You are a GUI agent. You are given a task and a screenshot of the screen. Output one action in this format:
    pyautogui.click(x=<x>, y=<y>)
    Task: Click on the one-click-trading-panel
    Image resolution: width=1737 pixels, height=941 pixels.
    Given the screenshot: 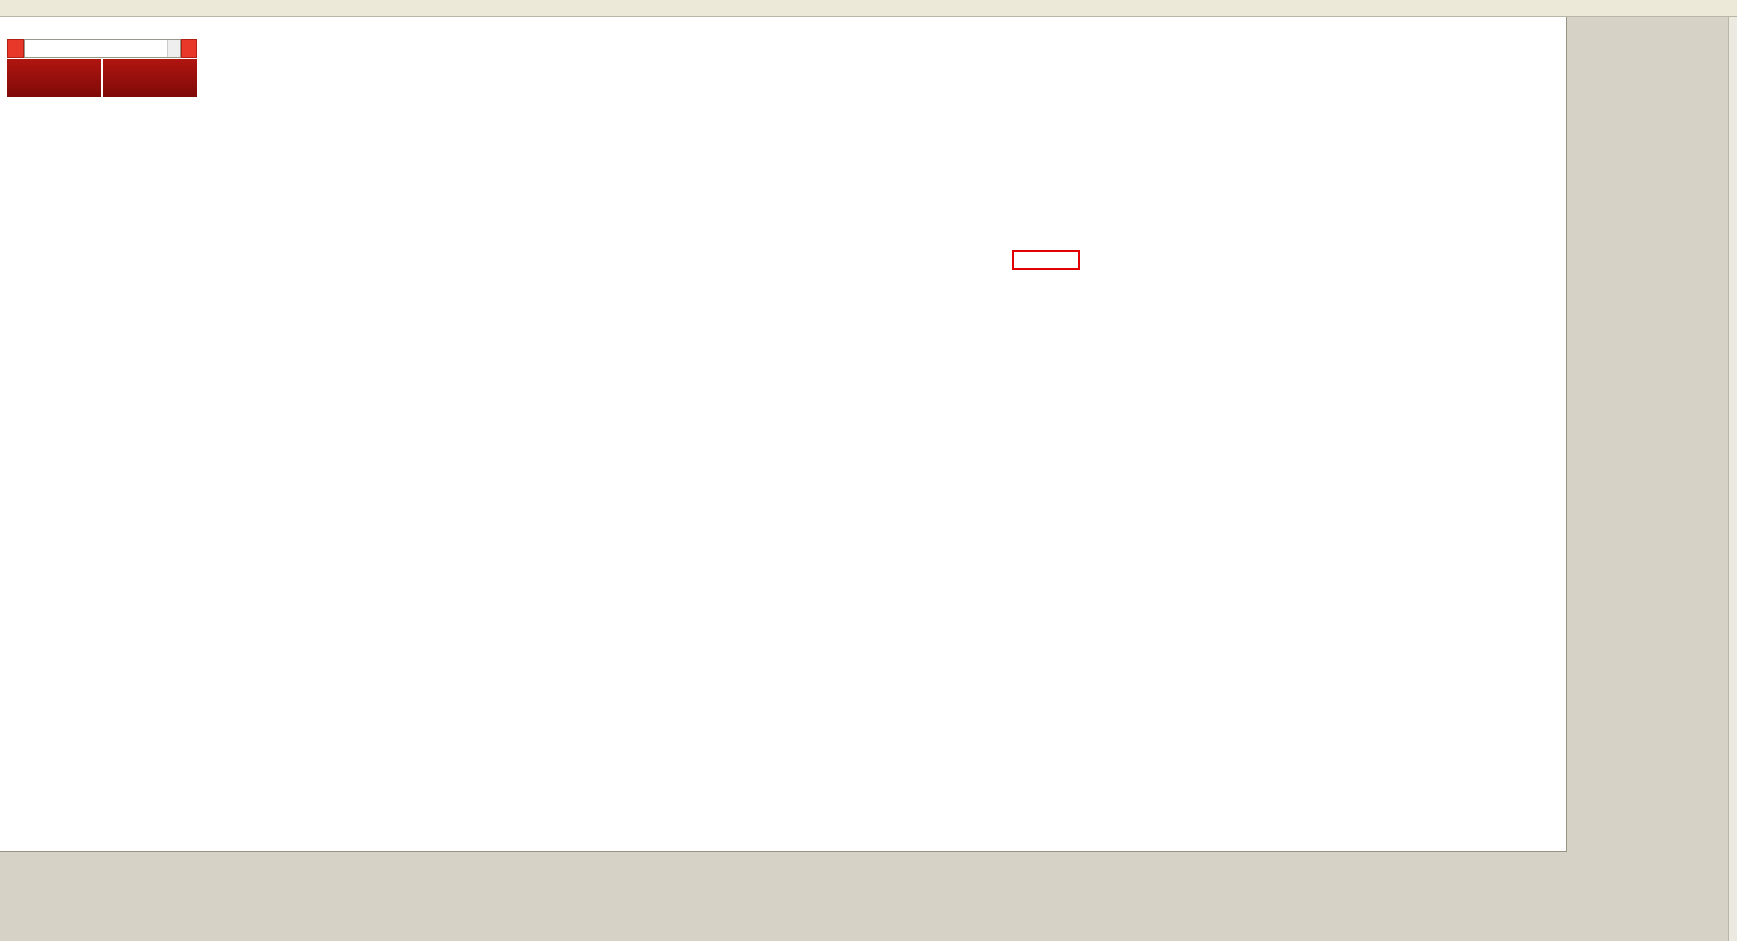 What is the action you would take?
    pyautogui.click(x=102, y=68)
    